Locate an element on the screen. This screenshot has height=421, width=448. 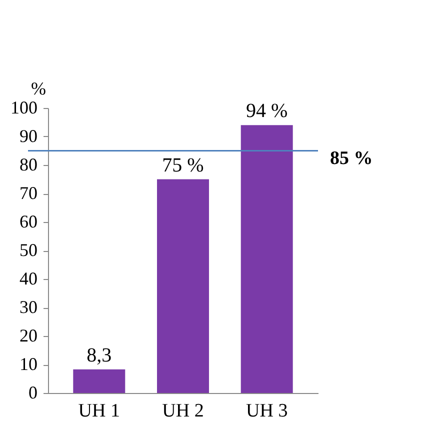
y-tick-label: 20 is located at coordinates (29, 336).